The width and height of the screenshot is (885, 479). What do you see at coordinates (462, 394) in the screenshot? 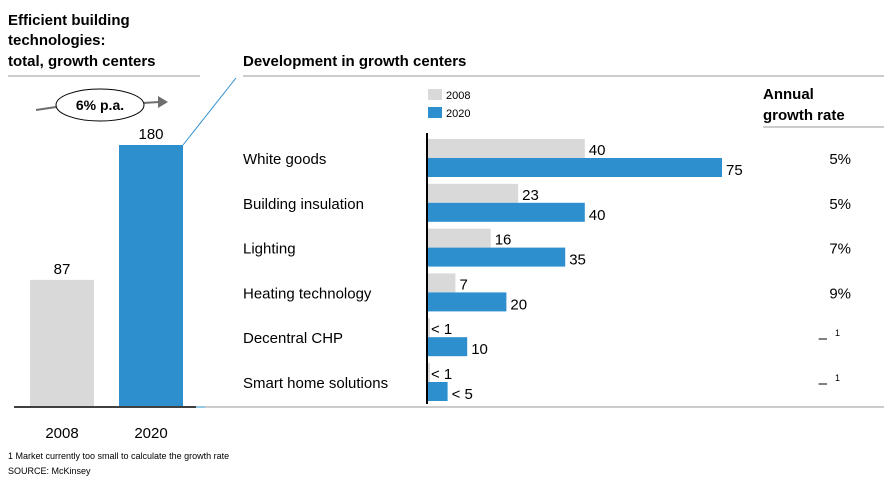
I see `bar-label-2020-smart-home-solutions: < 5` at bounding box center [462, 394].